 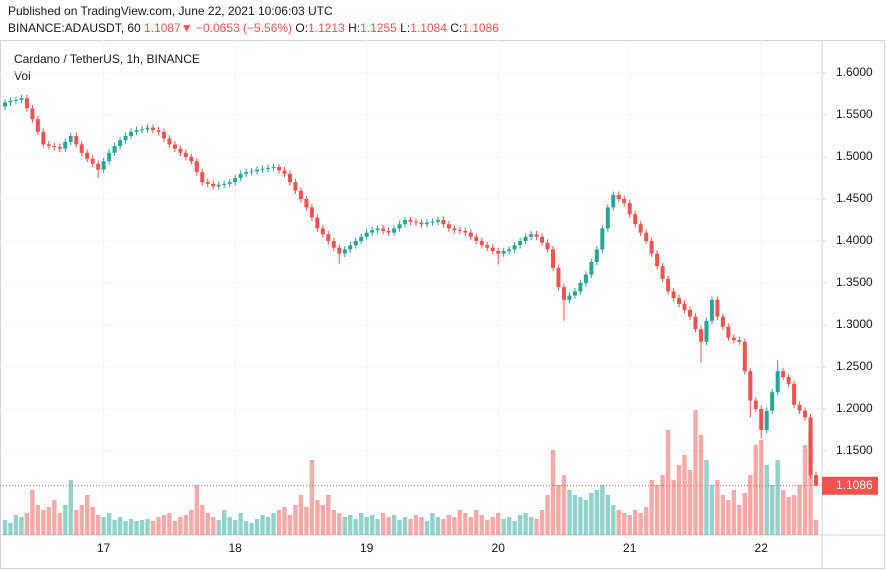 I want to click on price: 1.1087, so click(x=162, y=28).